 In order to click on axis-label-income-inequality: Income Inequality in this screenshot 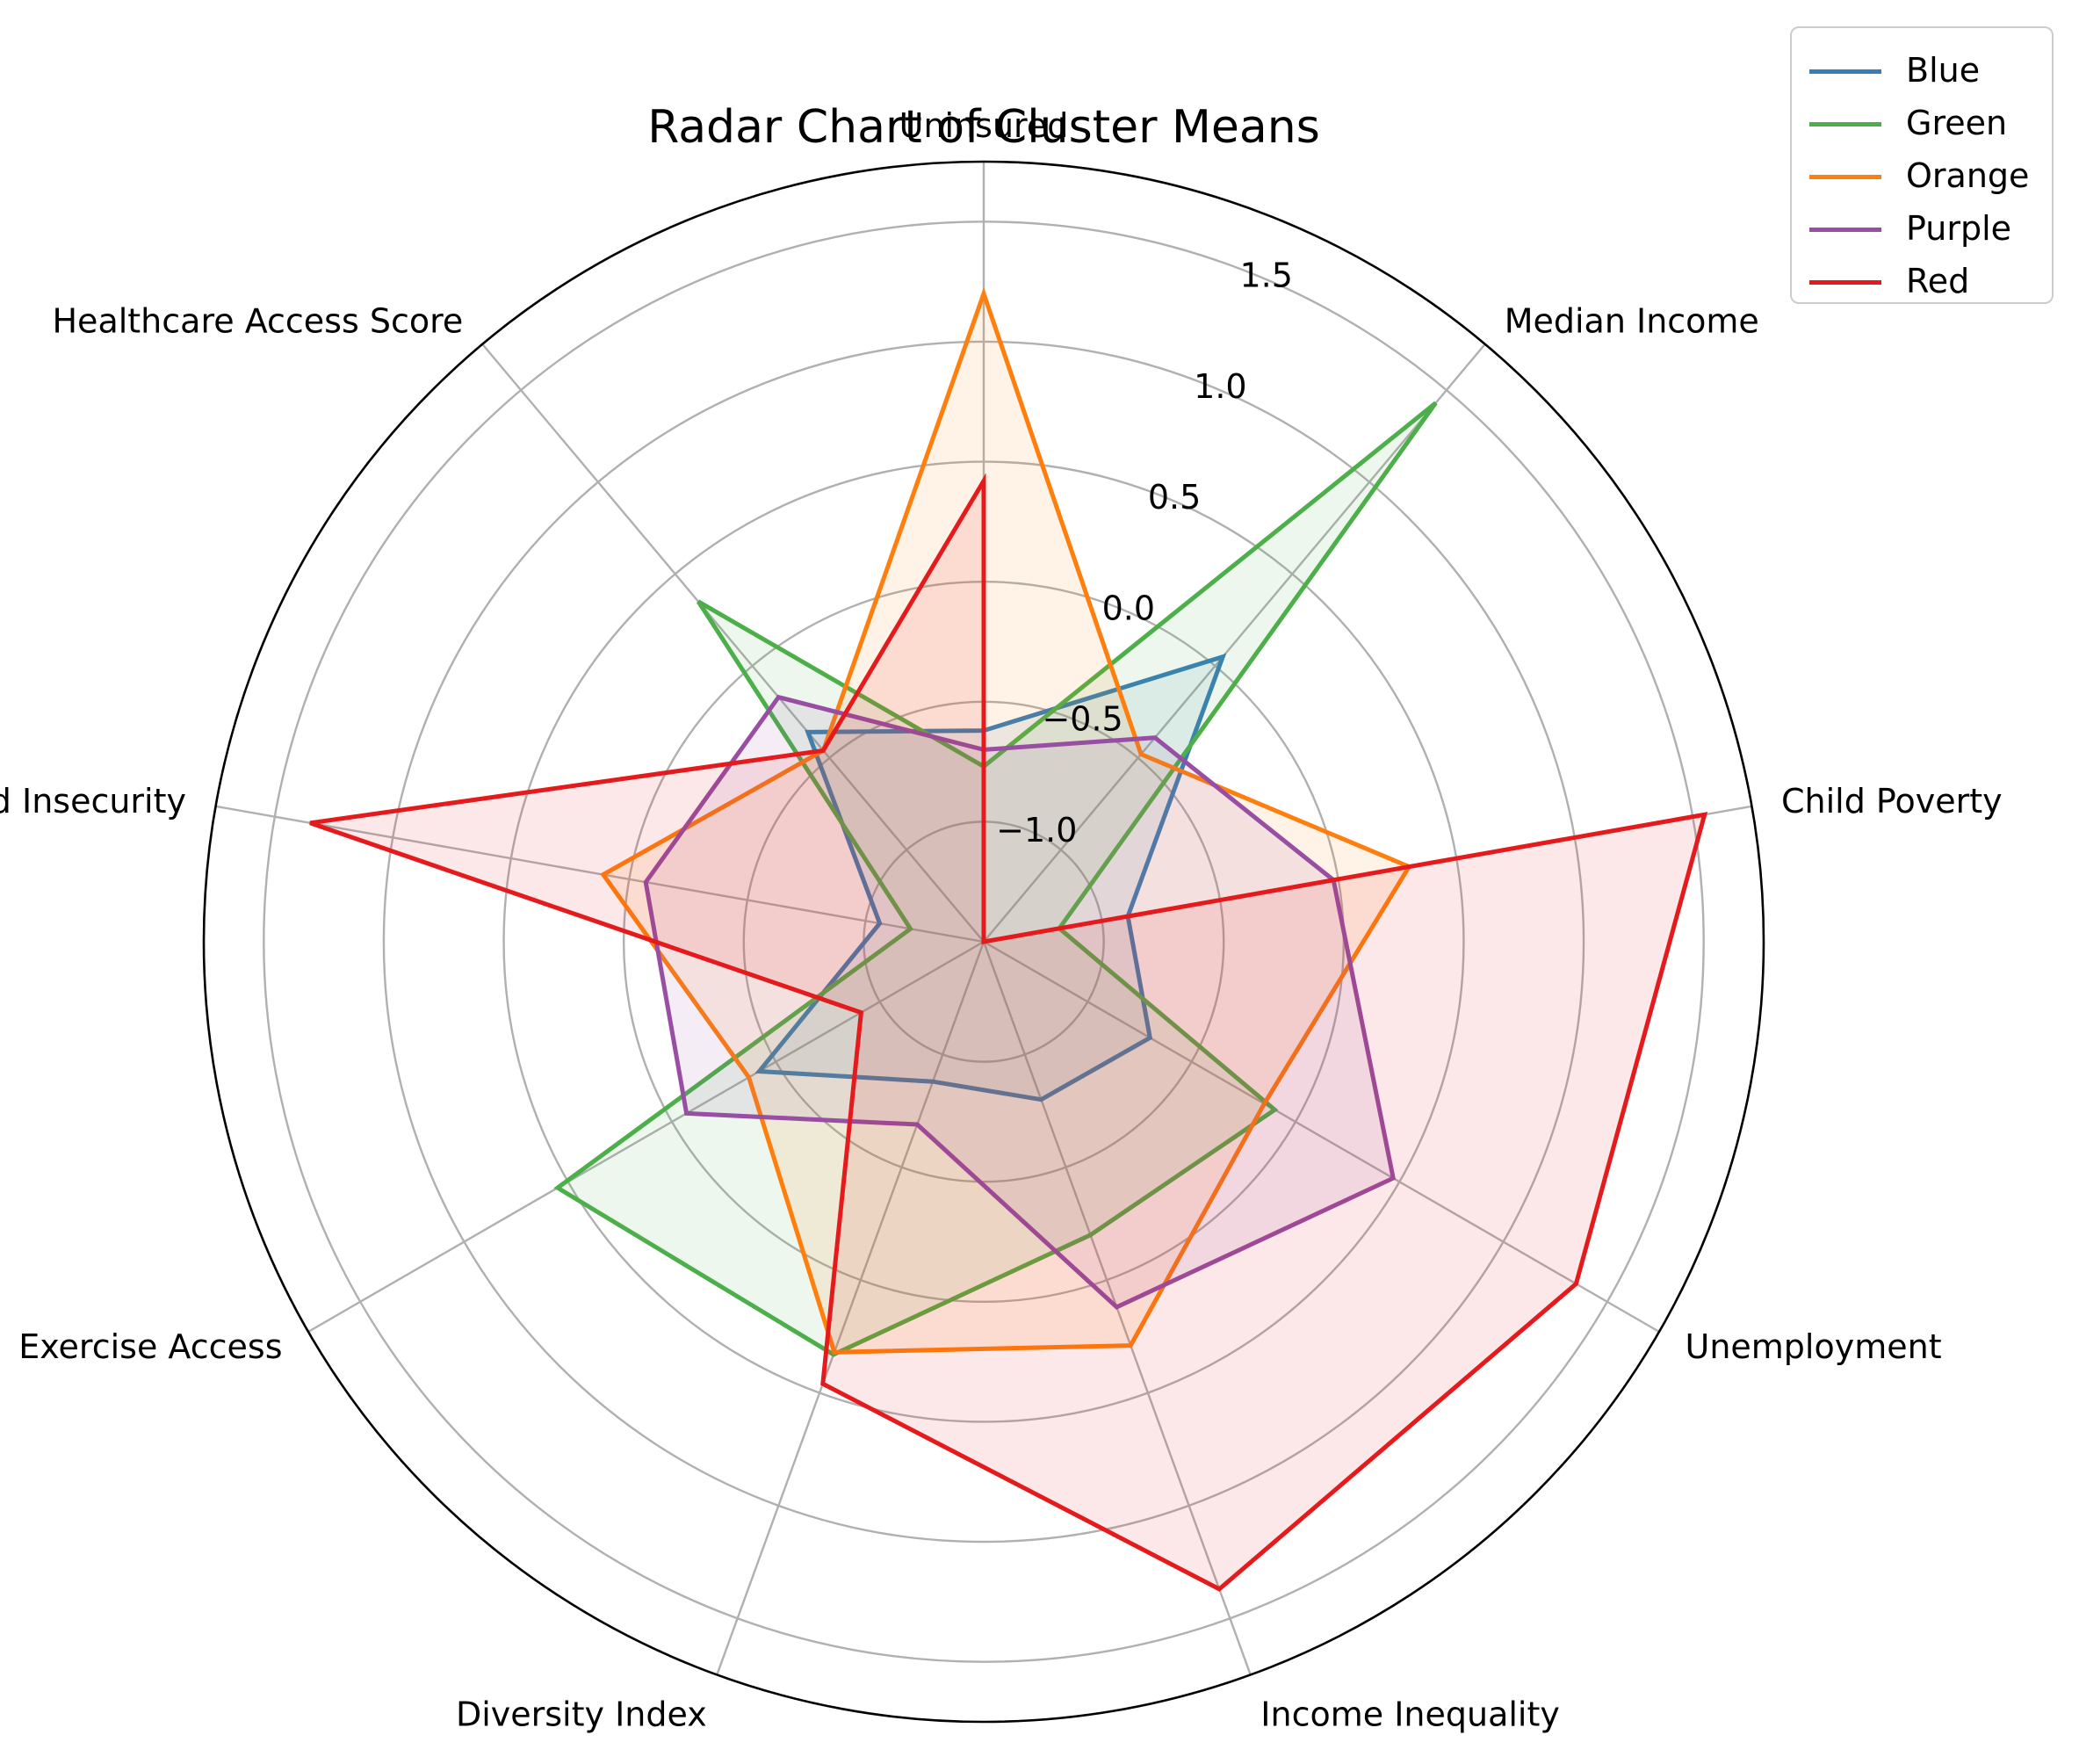, I will do `click(1410, 1714)`.